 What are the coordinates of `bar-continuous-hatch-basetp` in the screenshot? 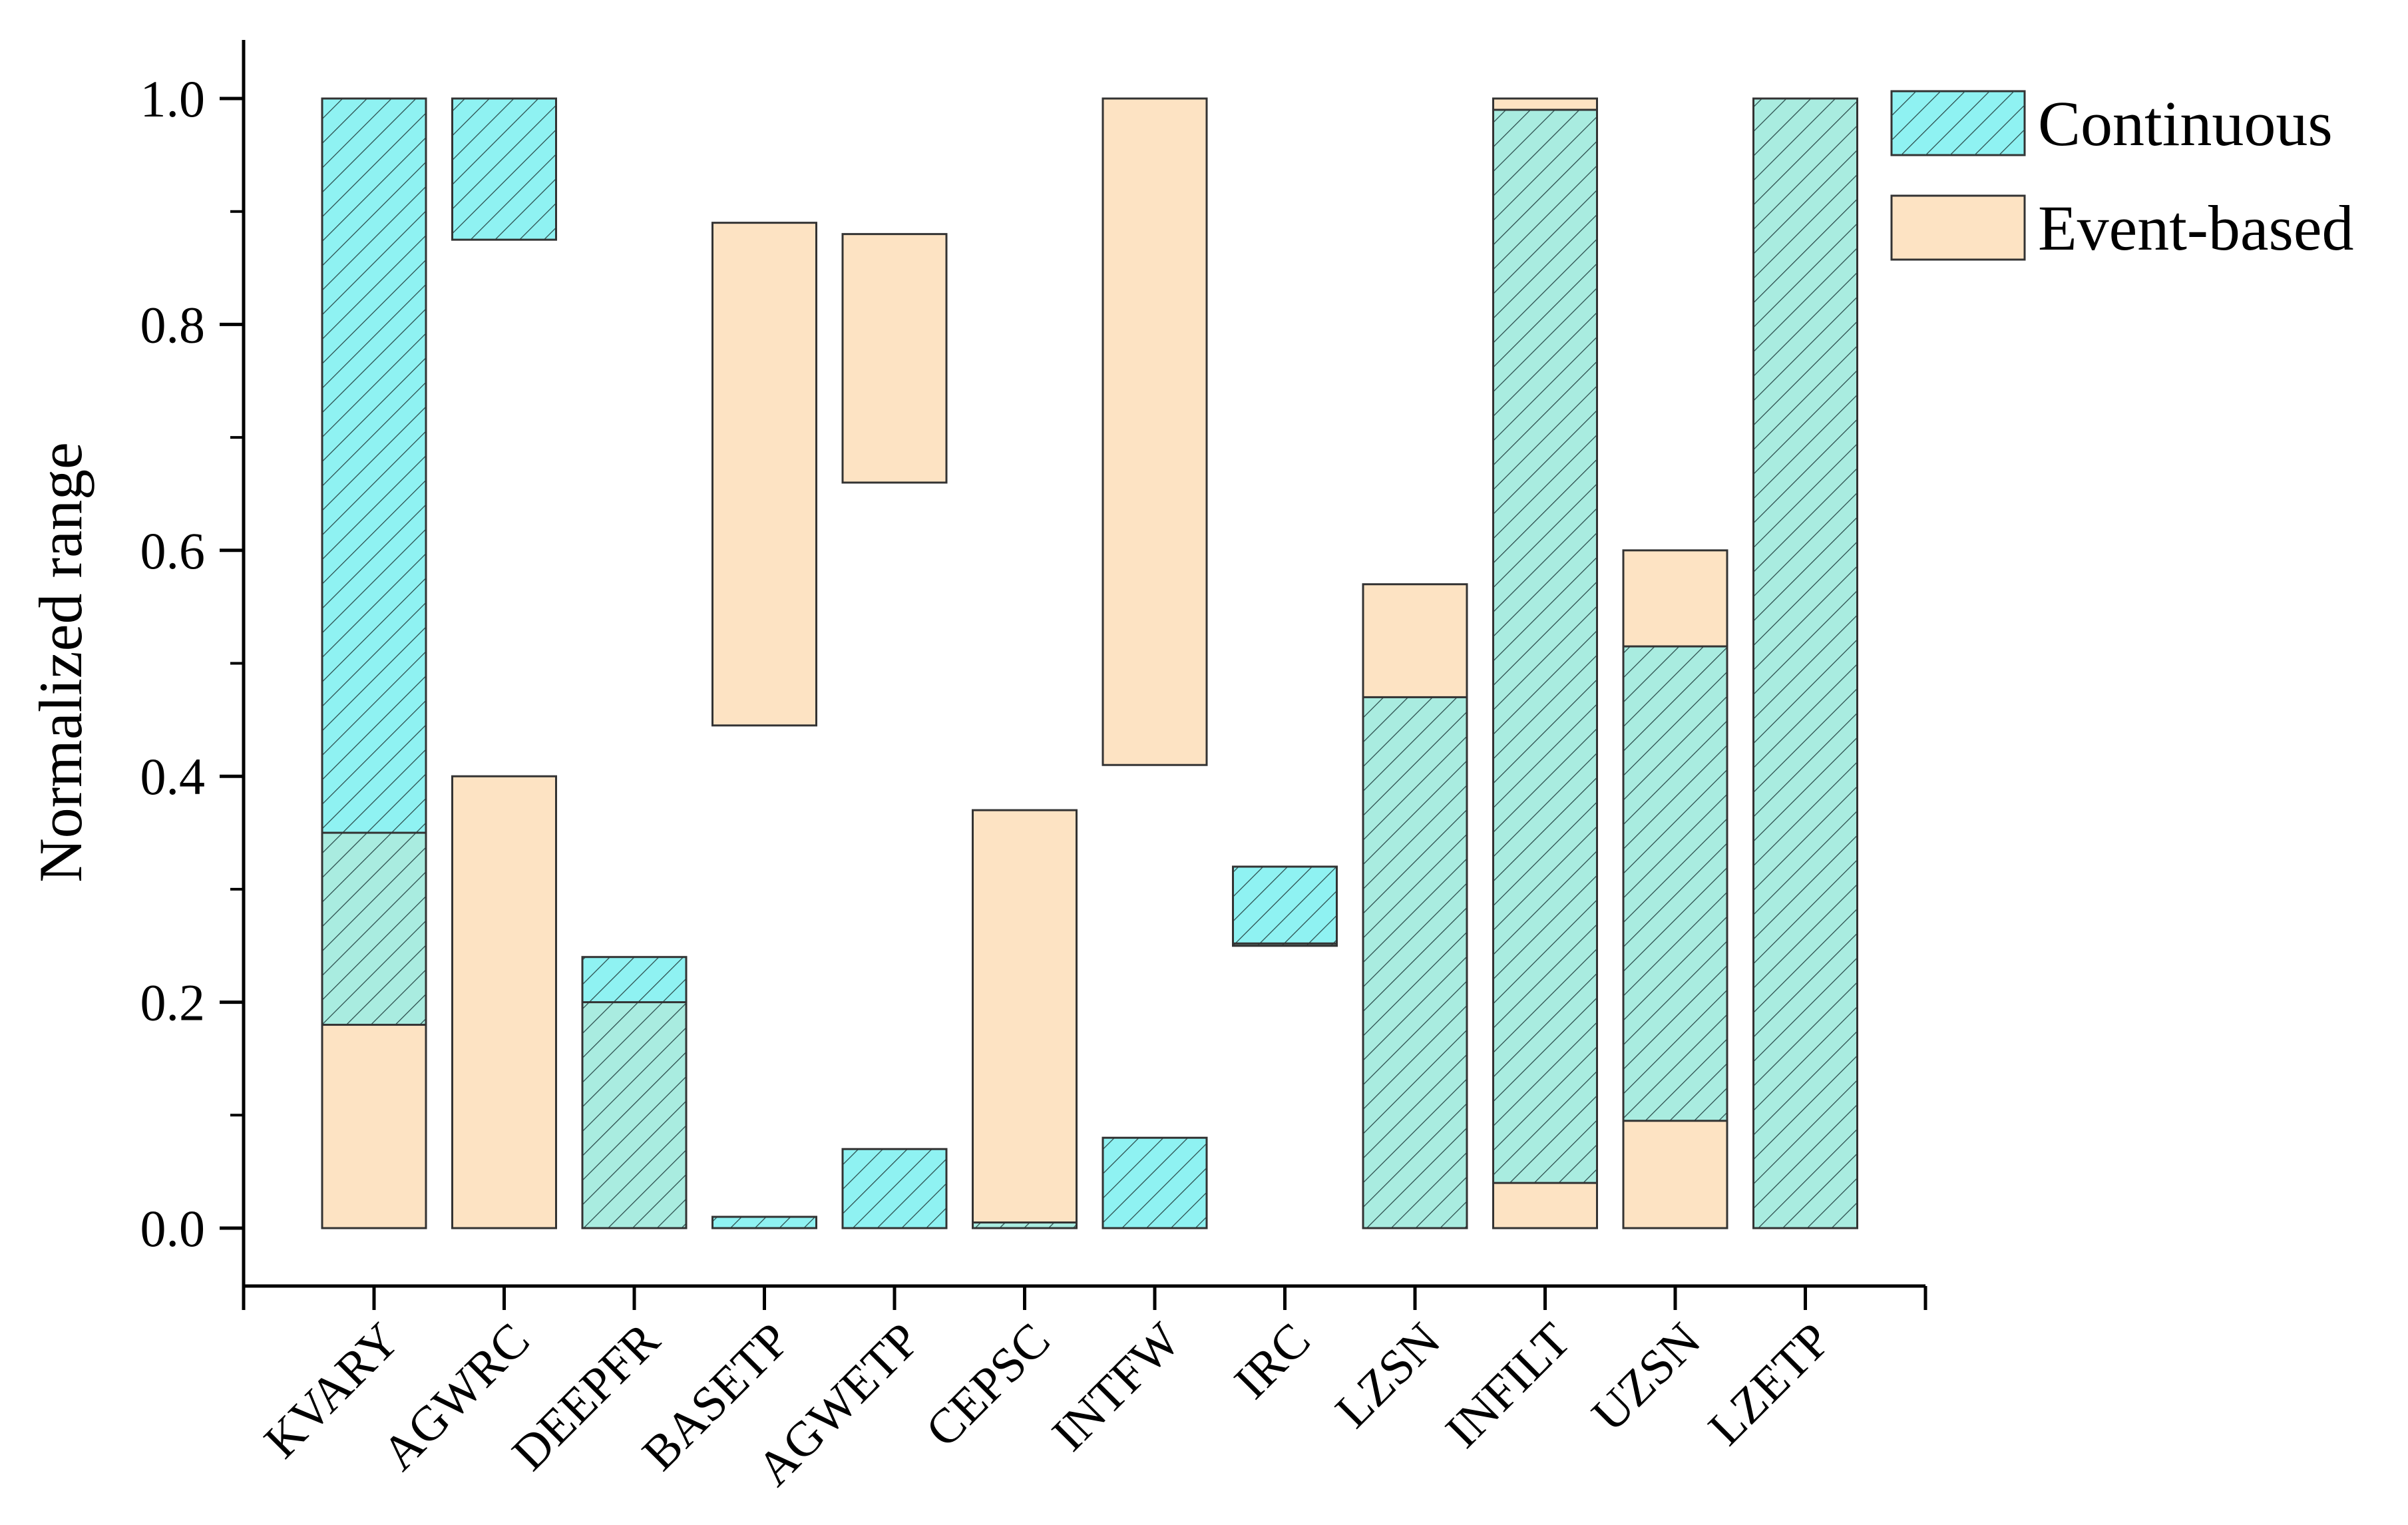 It's located at (764, 1223).